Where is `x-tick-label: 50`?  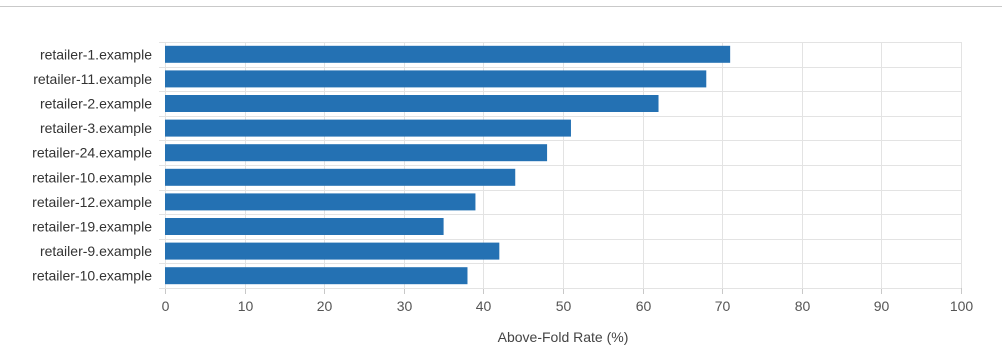
x-tick-label: 50 is located at coordinates (564, 306).